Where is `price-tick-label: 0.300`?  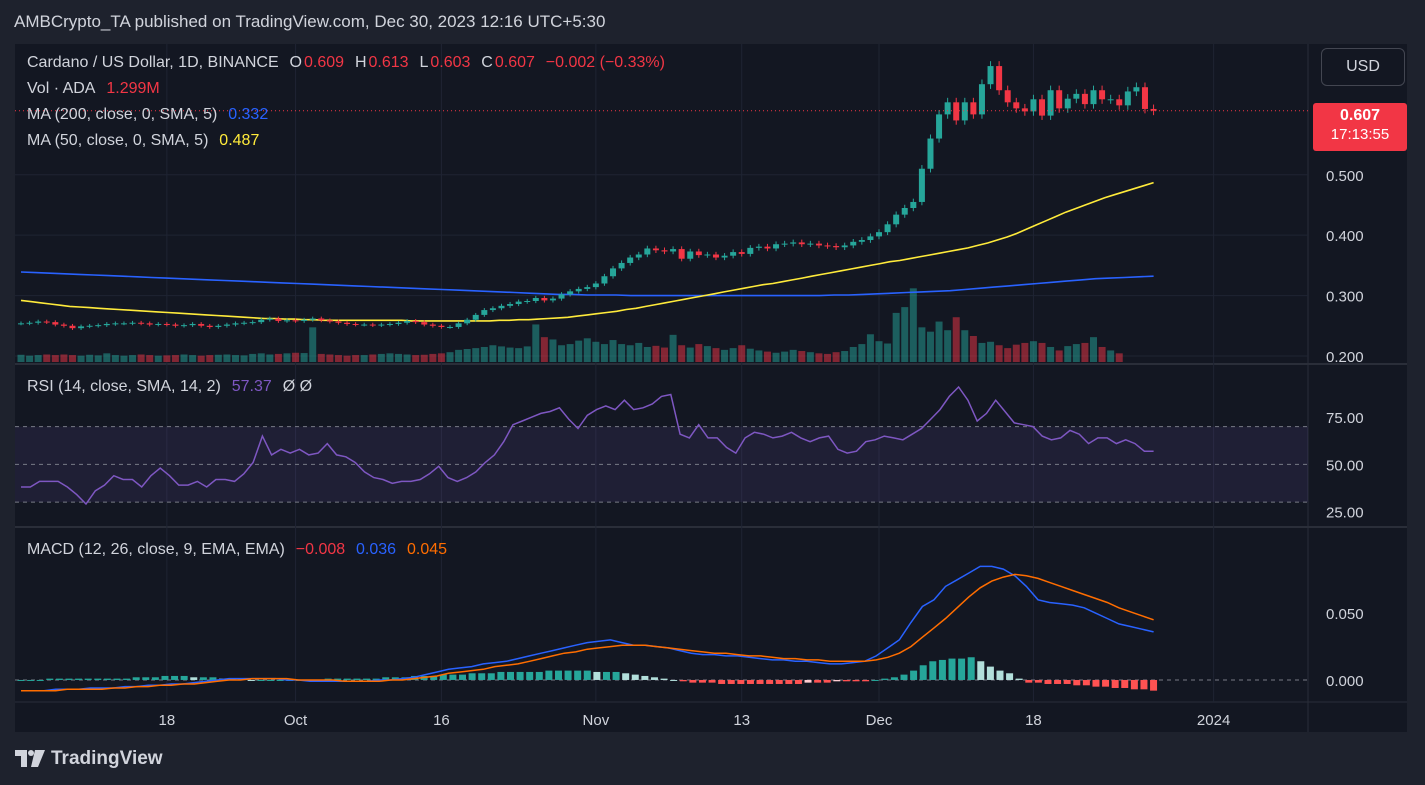
price-tick-label: 0.300 is located at coordinates (1345, 297).